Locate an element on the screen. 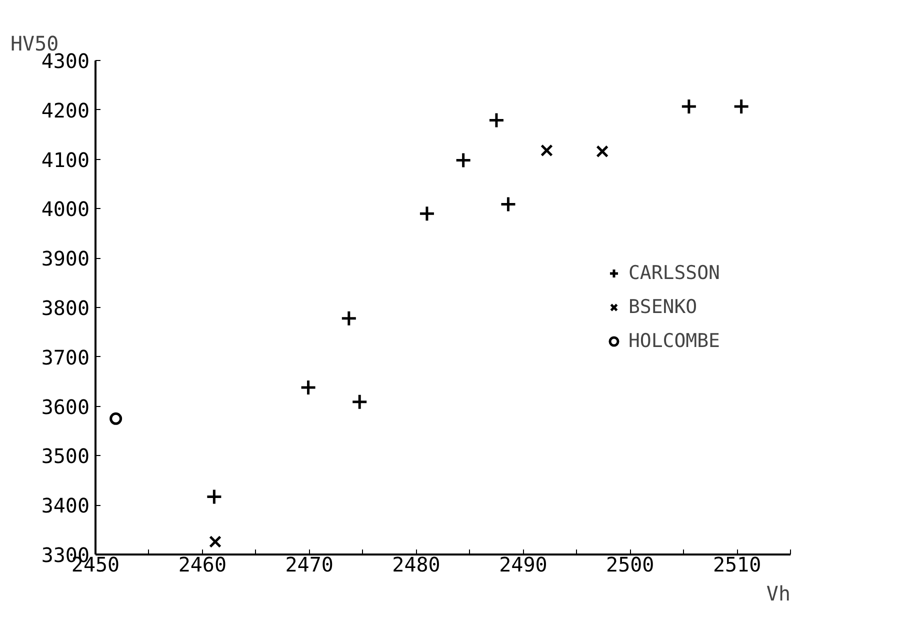 The width and height of the screenshot is (914, 618). x-tick-label: 2490 is located at coordinates (523, 564).